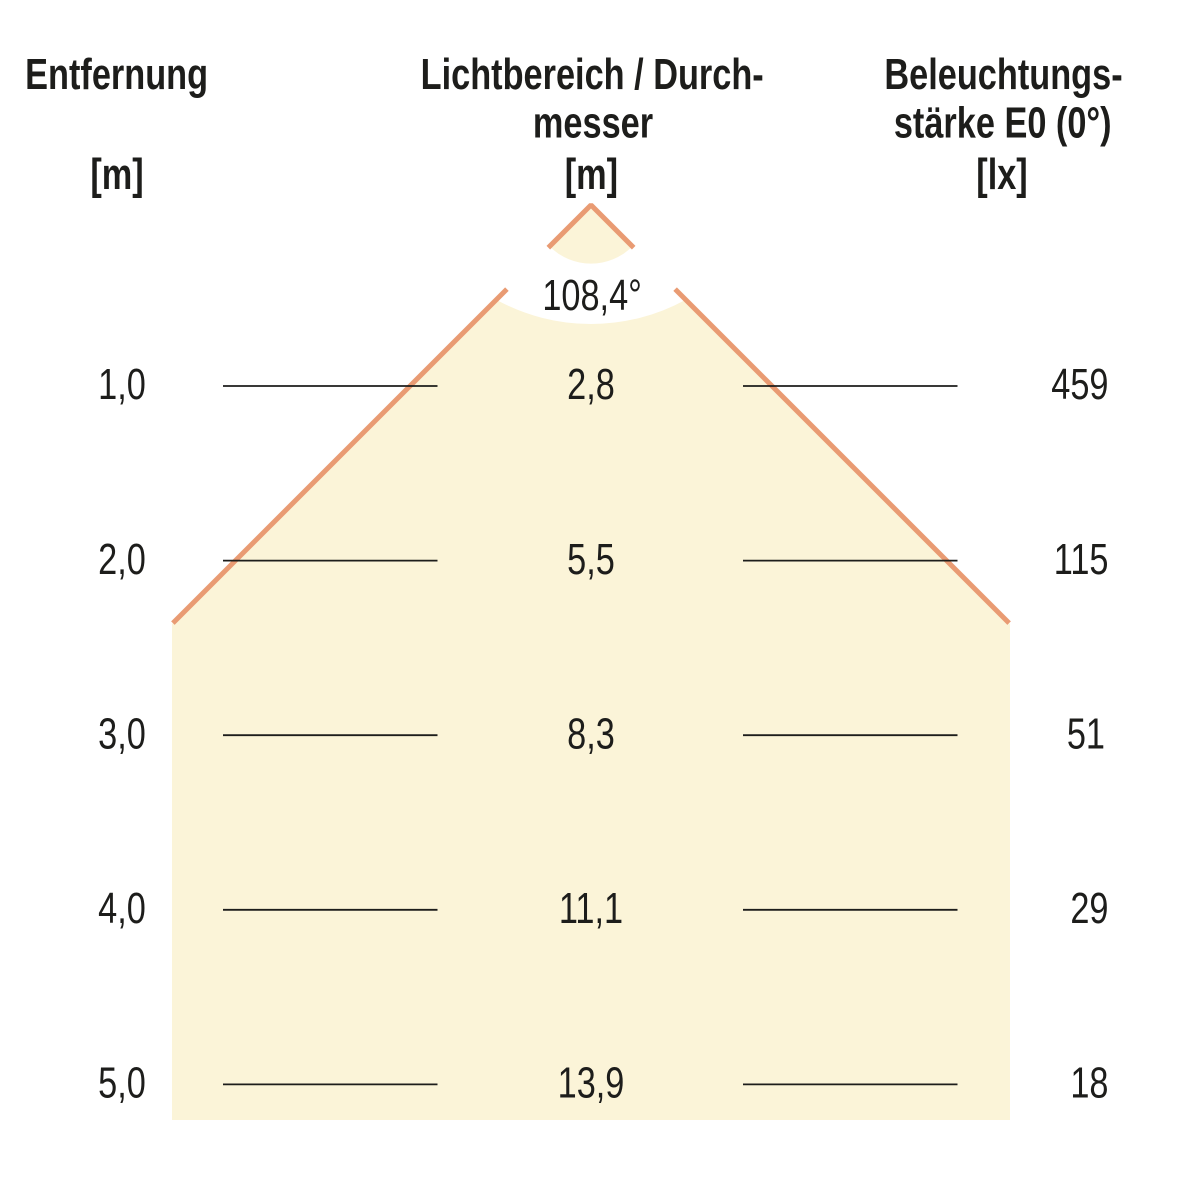 Image resolution: width=1182 pixels, height=1182 pixels. What do you see at coordinates (1003, 122) in the screenshot?
I see `svg-text: stärke E0 (0°)` at bounding box center [1003, 122].